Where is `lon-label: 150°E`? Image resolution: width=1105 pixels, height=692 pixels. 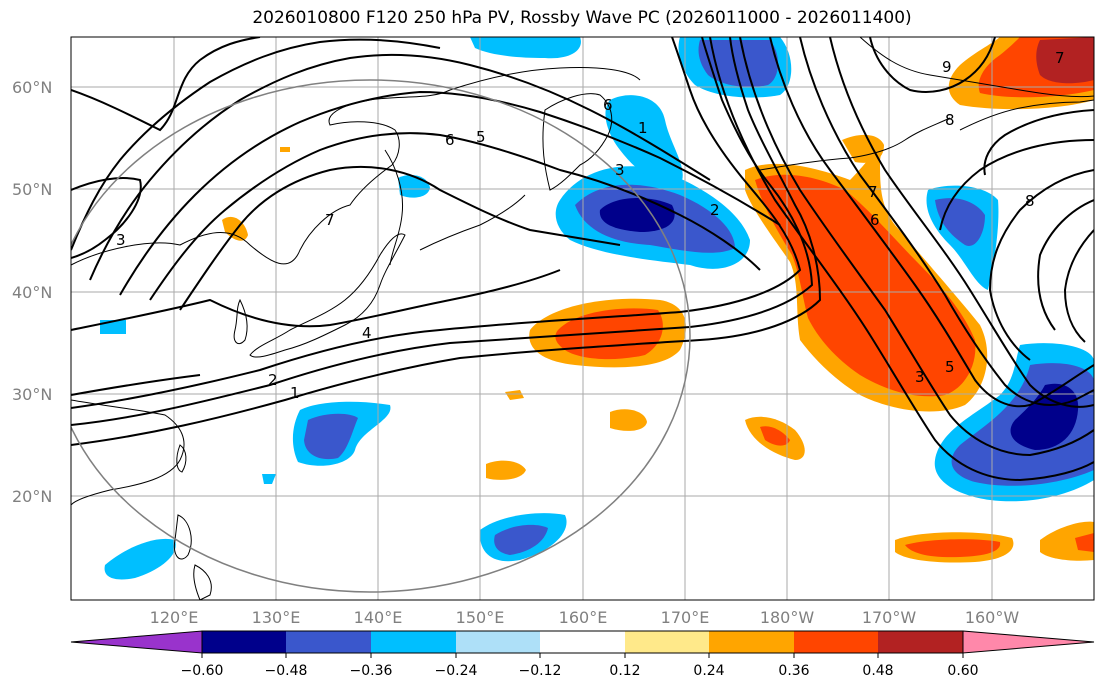 lon-label: 150°E is located at coordinates (480, 617).